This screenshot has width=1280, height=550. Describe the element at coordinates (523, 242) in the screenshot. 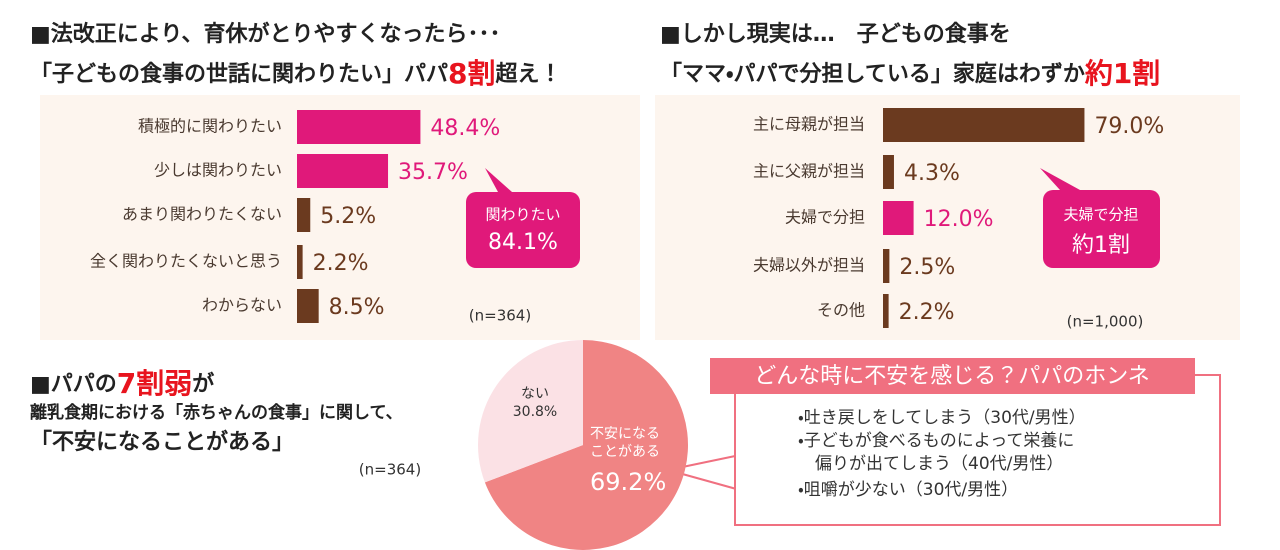

I see `callout-value: 84.1%` at that location.